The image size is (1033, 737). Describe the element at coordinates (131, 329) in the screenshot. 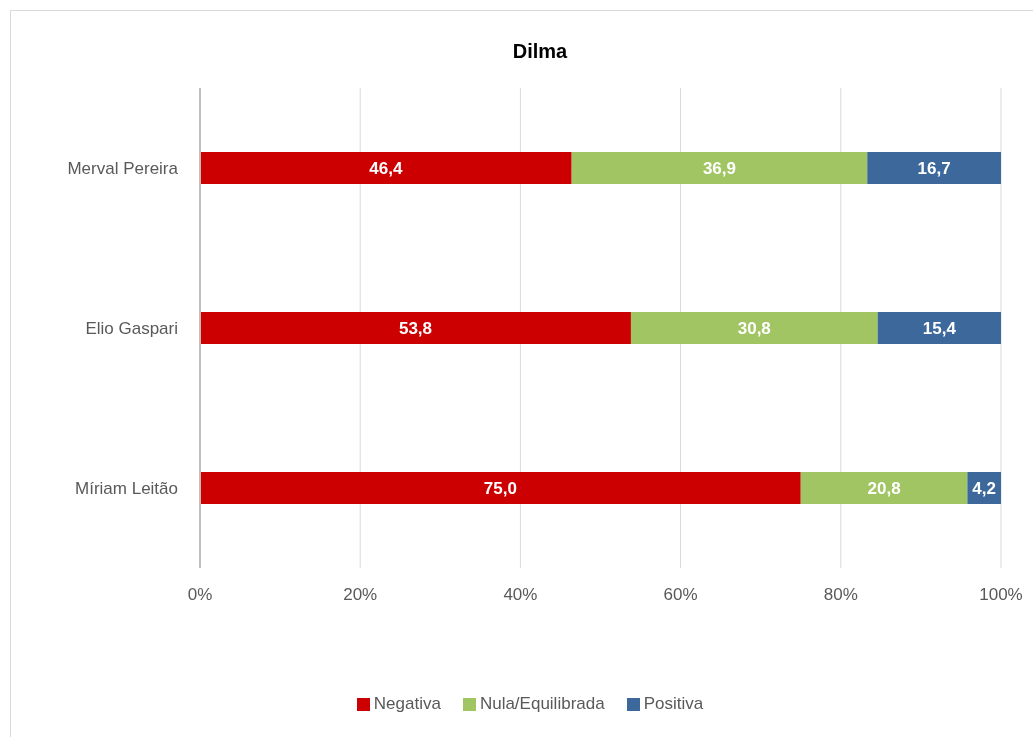

I see `y-tick-label: Elio Gaspari` at that location.